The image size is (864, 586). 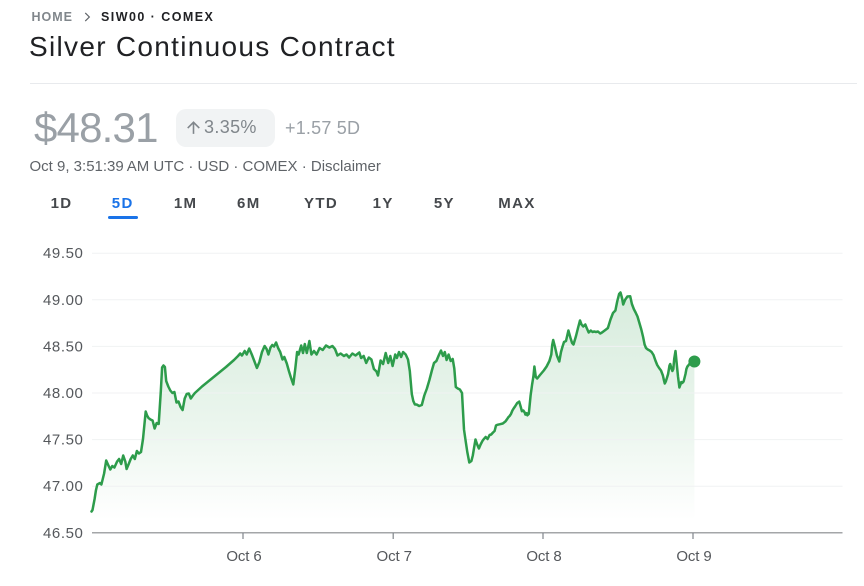 What do you see at coordinates (63, 440) in the screenshot?
I see `svg-text: 47.50` at bounding box center [63, 440].